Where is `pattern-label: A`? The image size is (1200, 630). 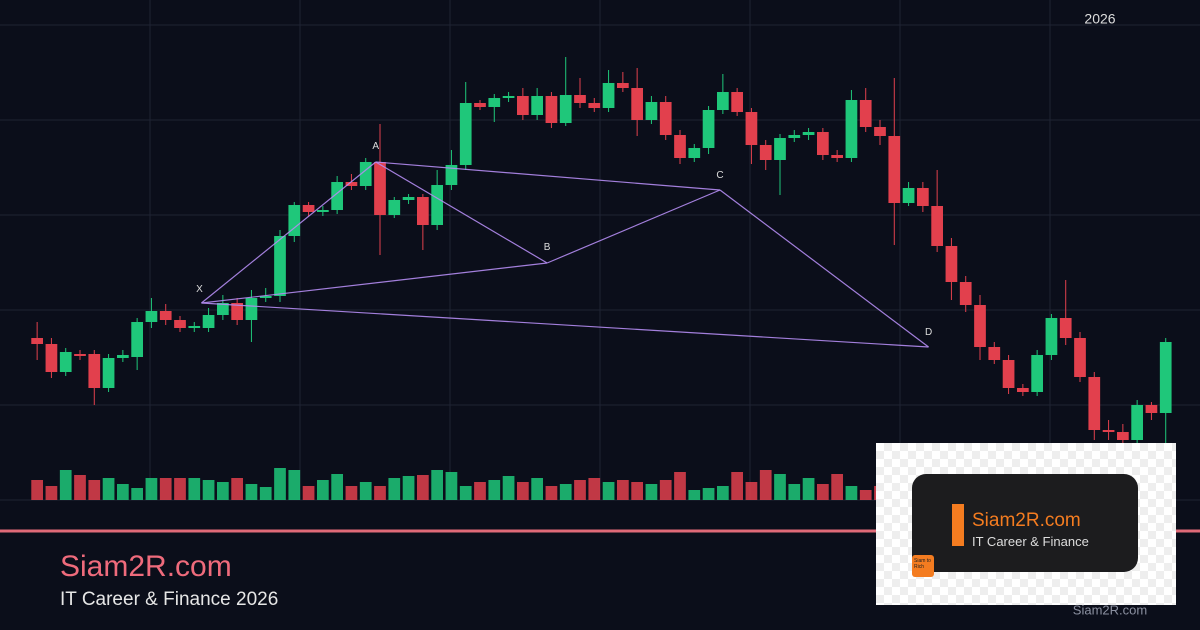 pattern-label: A is located at coordinates (375, 146).